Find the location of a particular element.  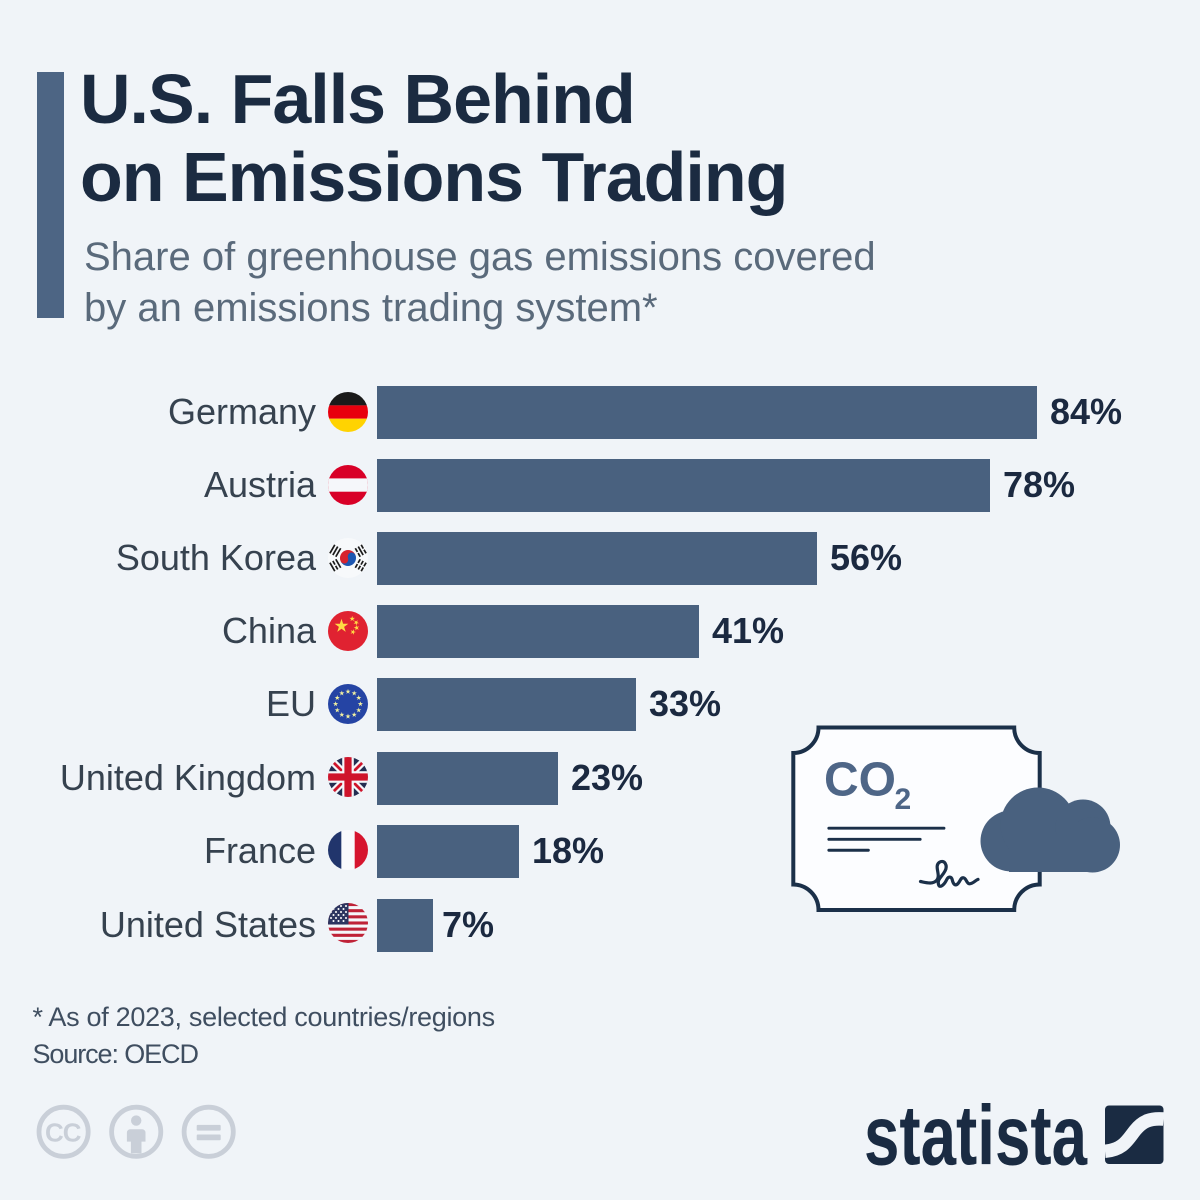

svg-text: CO is located at coordinates (860, 780).